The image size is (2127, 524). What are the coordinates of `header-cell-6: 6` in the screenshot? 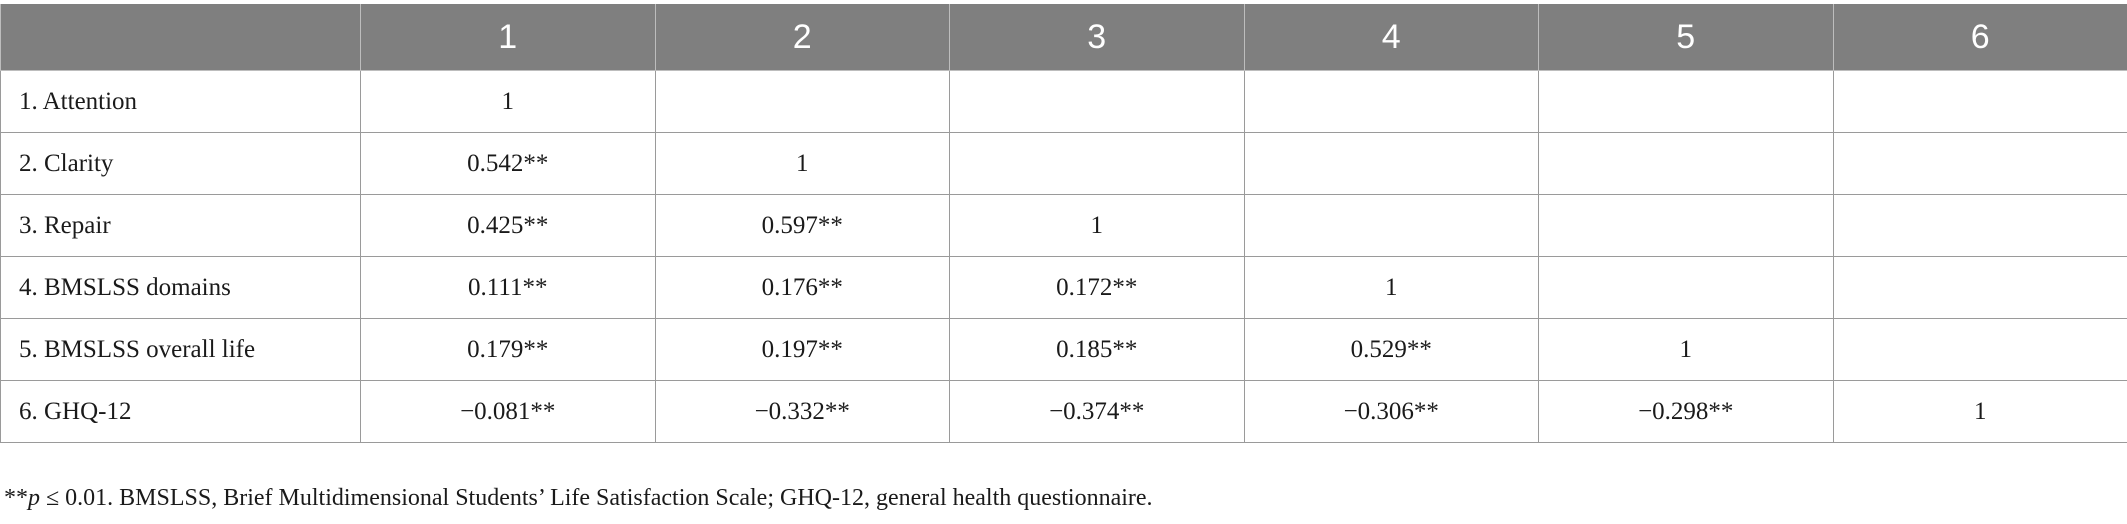 It's located at (1979, 37).